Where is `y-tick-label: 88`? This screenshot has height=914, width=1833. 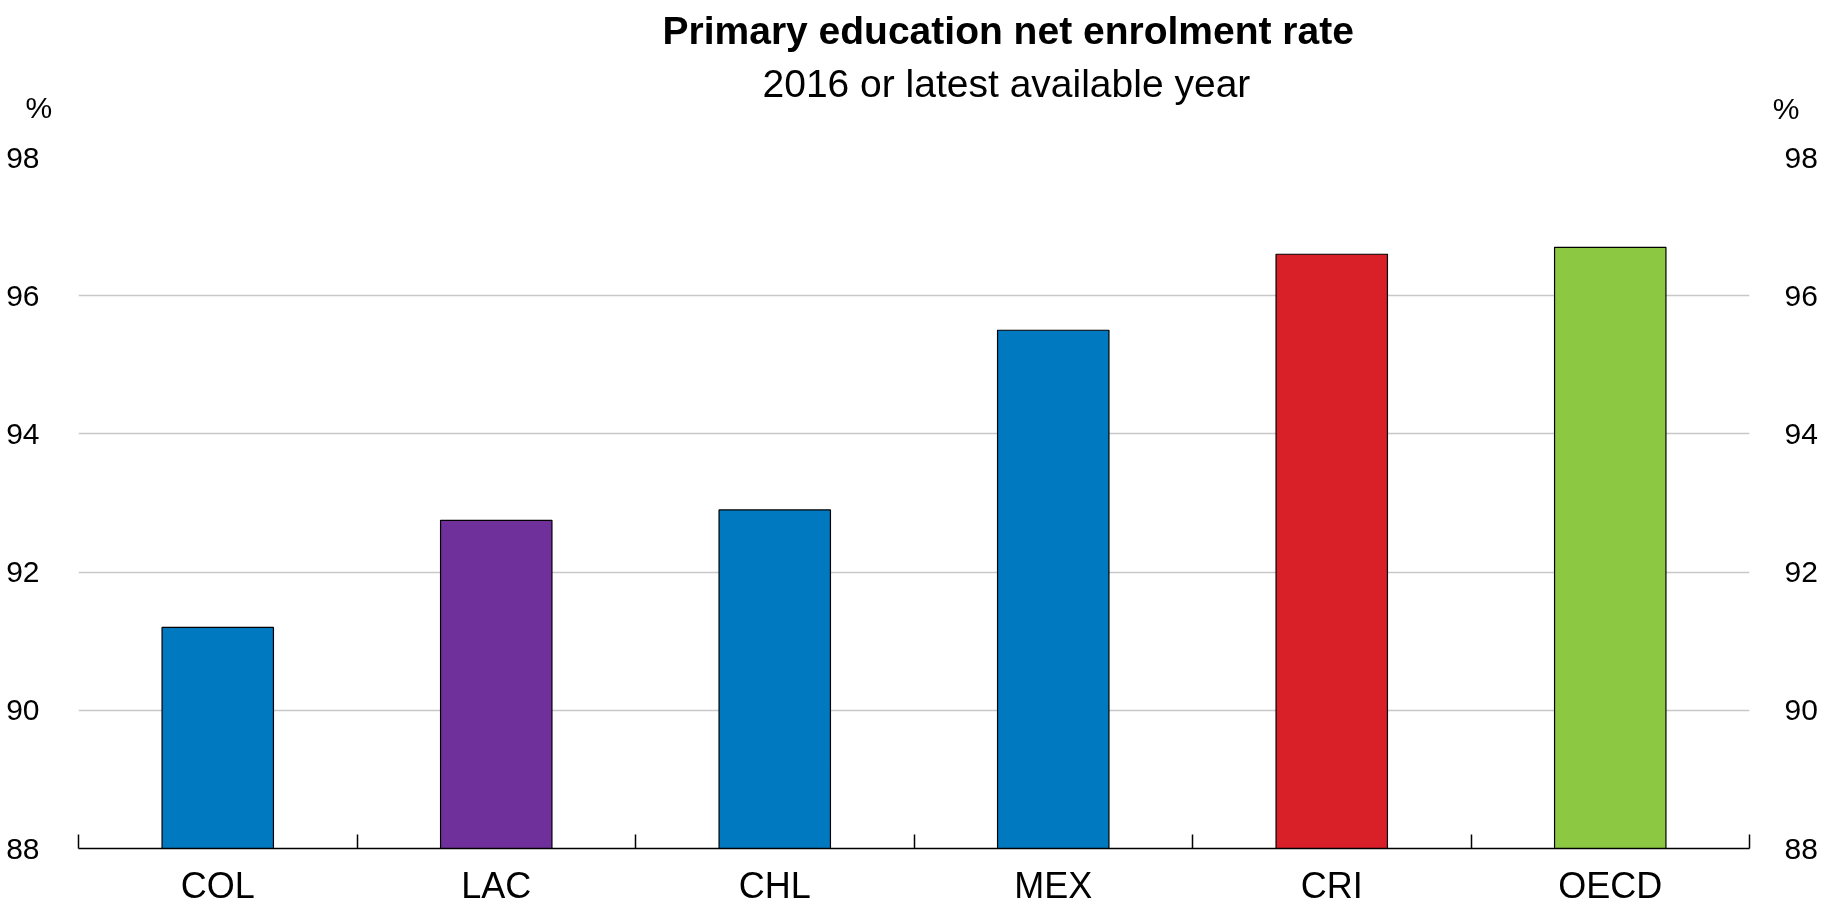
y-tick-label: 88 is located at coordinates (23, 848).